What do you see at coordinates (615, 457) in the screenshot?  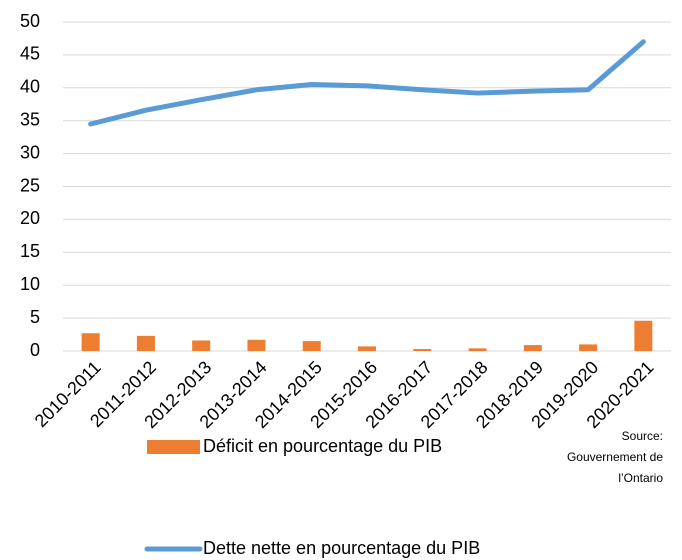 I see `source-note: Gouvernement de` at bounding box center [615, 457].